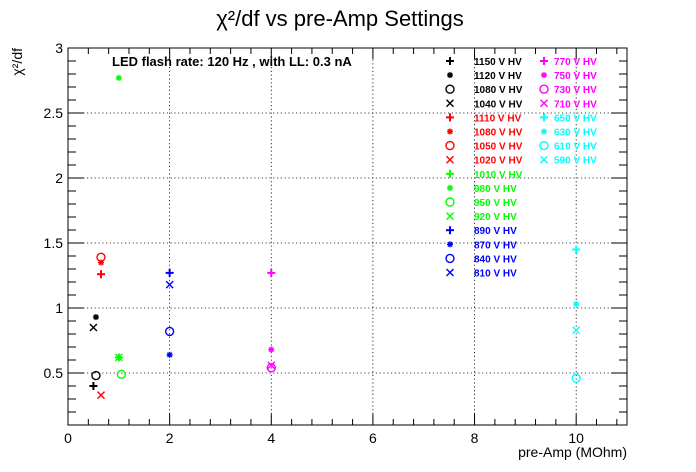 Image resolution: width=696 pixels, height=472 pixels. What do you see at coordinates (68, 438) in the screenshot?
I see `x-tick-label: 0` at bounding box center [68, 438].